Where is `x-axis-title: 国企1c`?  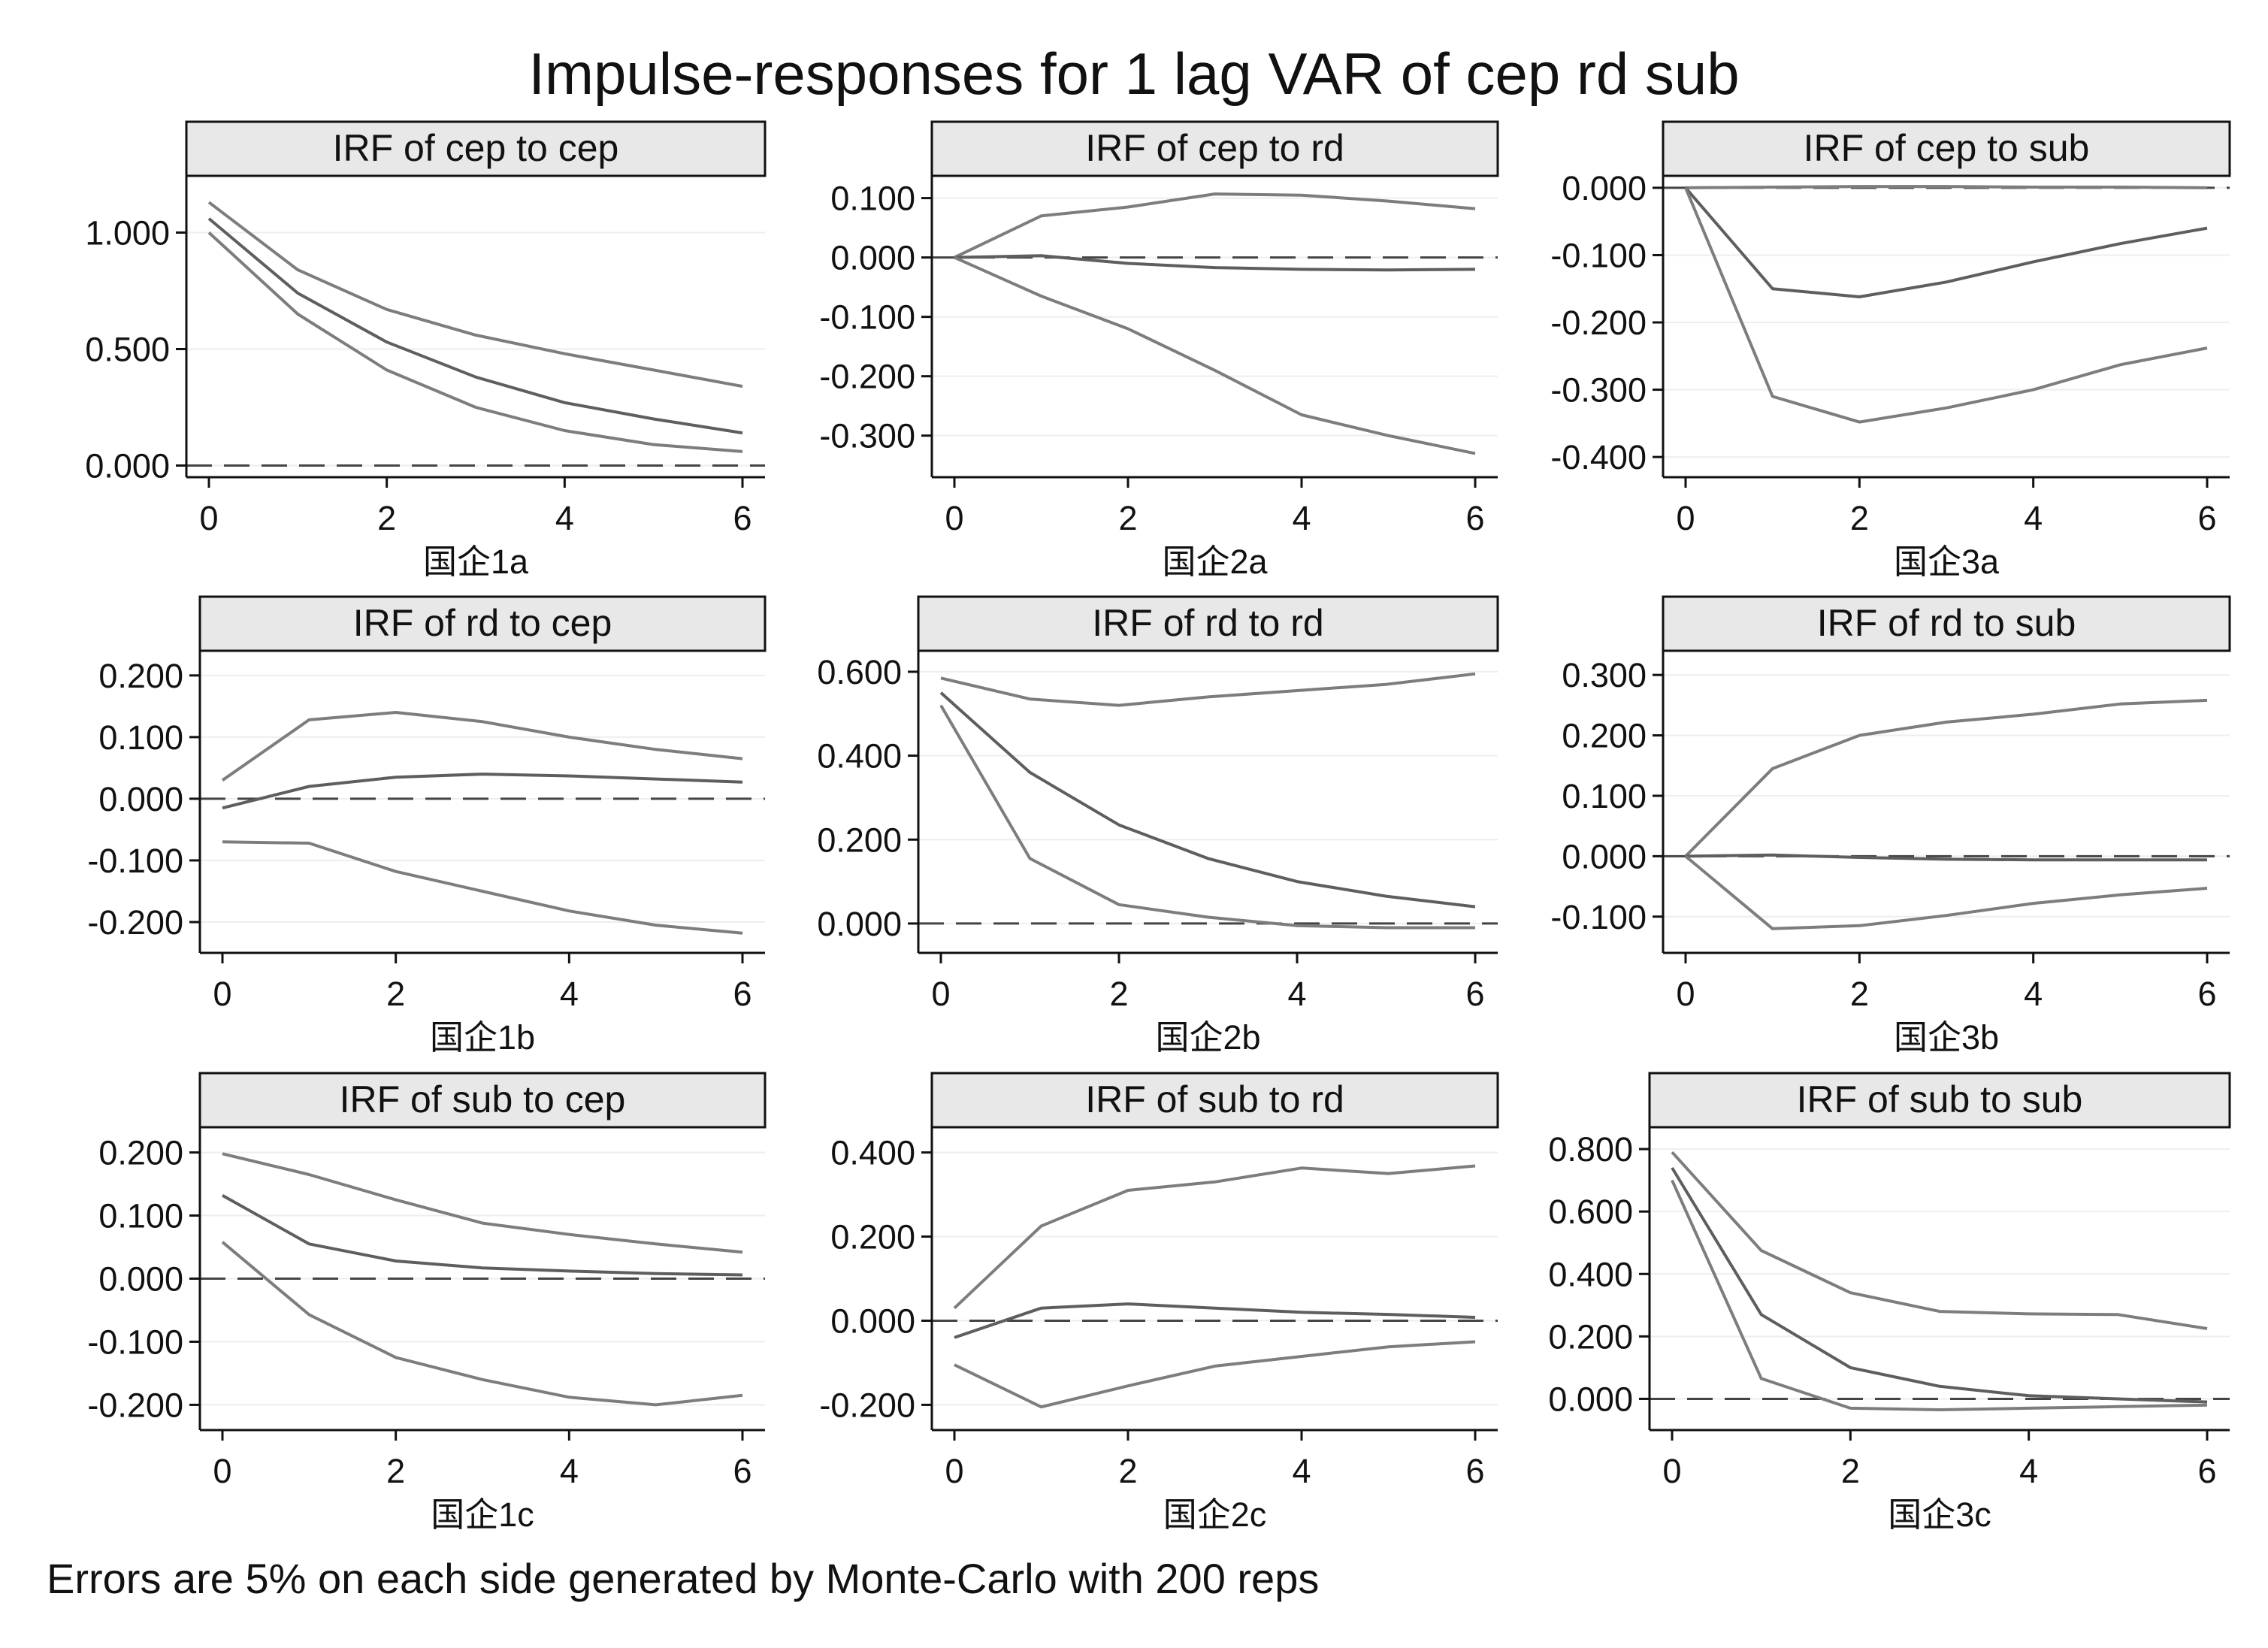 x-axis-title: 国企1c is located at coordinates (482, 1514).